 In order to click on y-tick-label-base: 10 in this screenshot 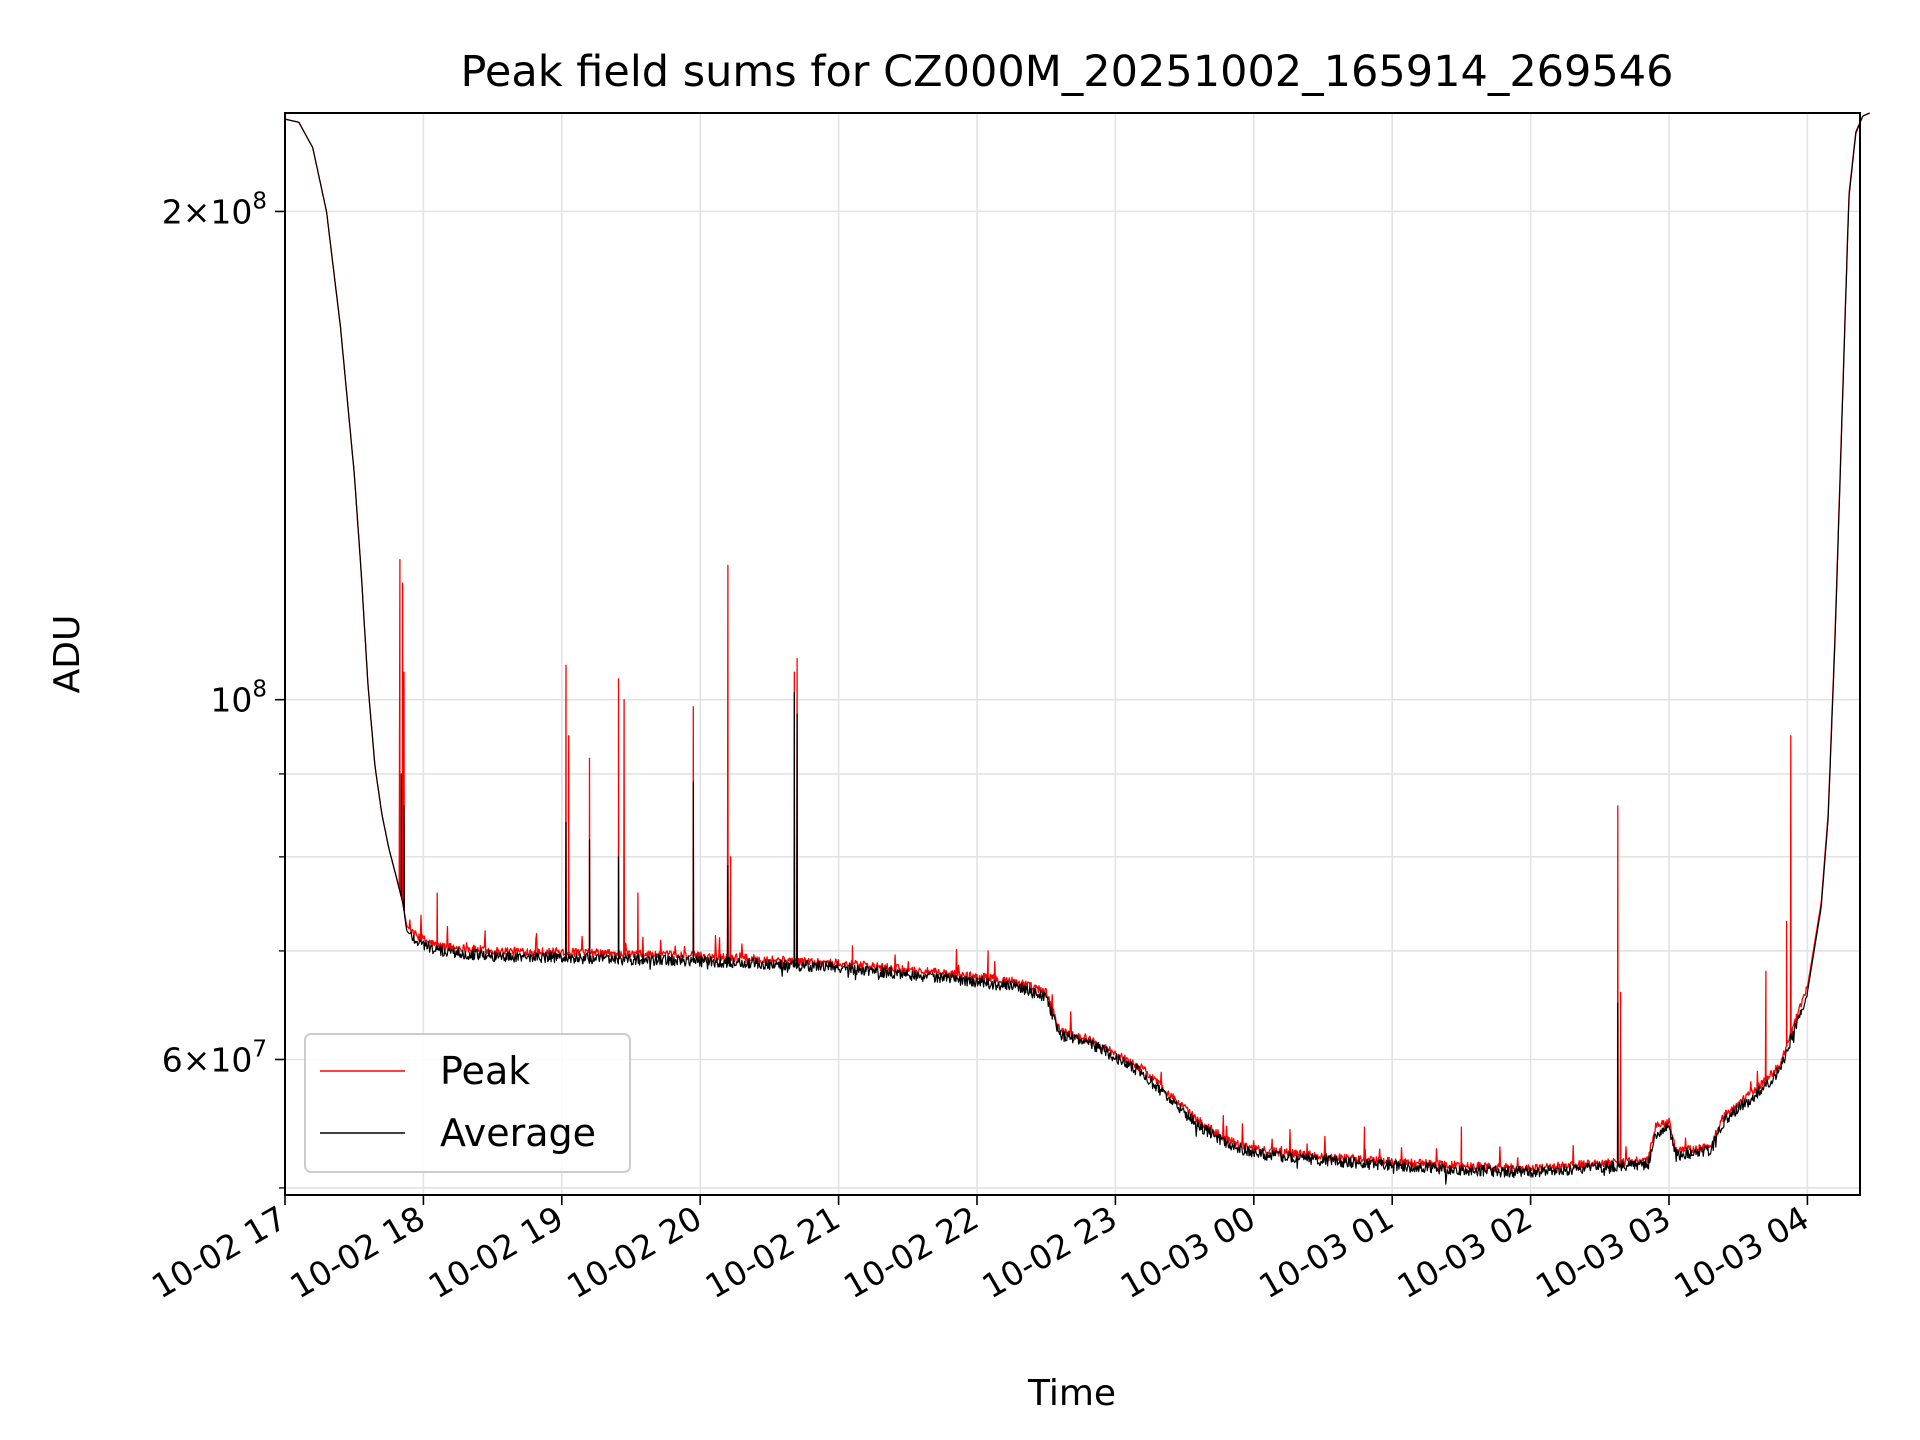, I will do `click(231, 700)`.